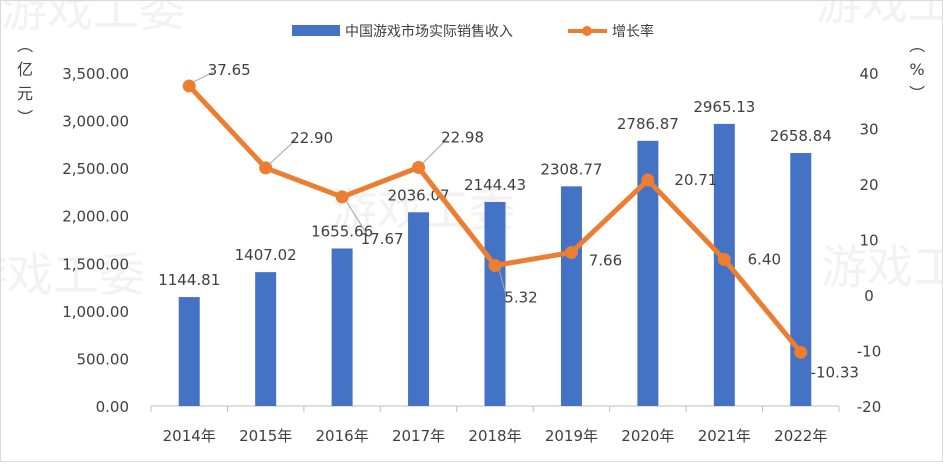 This screenshot has height=465, width=943. Describe the element at coordinates (587, 31) in the screenshot. I see `legend-line-marker` at that location.